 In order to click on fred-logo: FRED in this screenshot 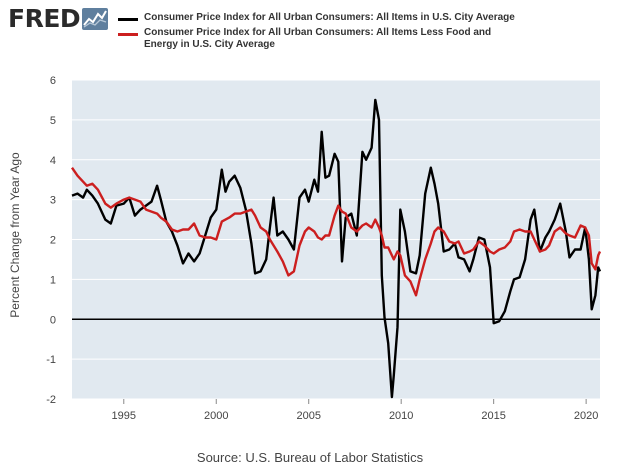, I will do `click(58, 19)`.